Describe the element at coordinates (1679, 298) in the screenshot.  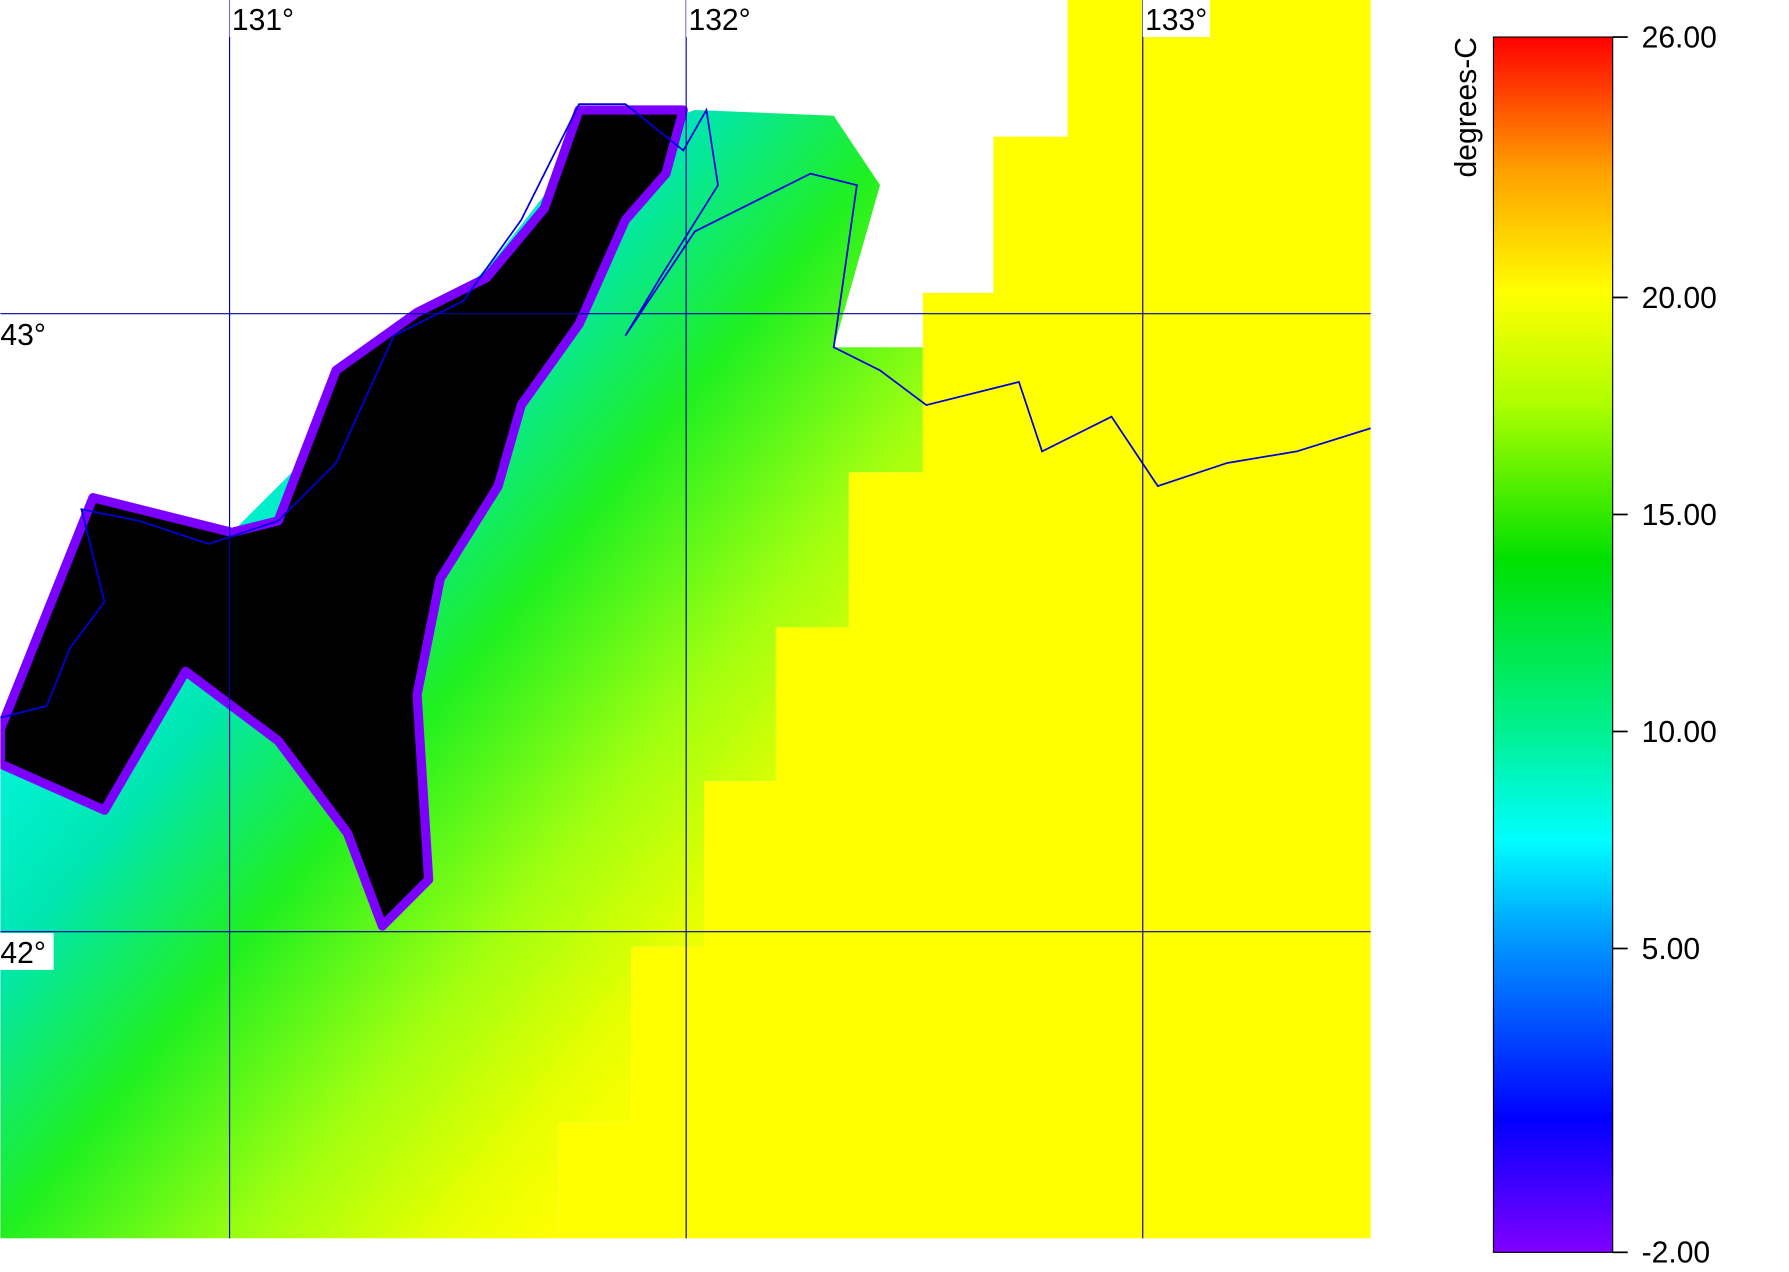
I see `colorbar-tick-label: 20.00` at that location.